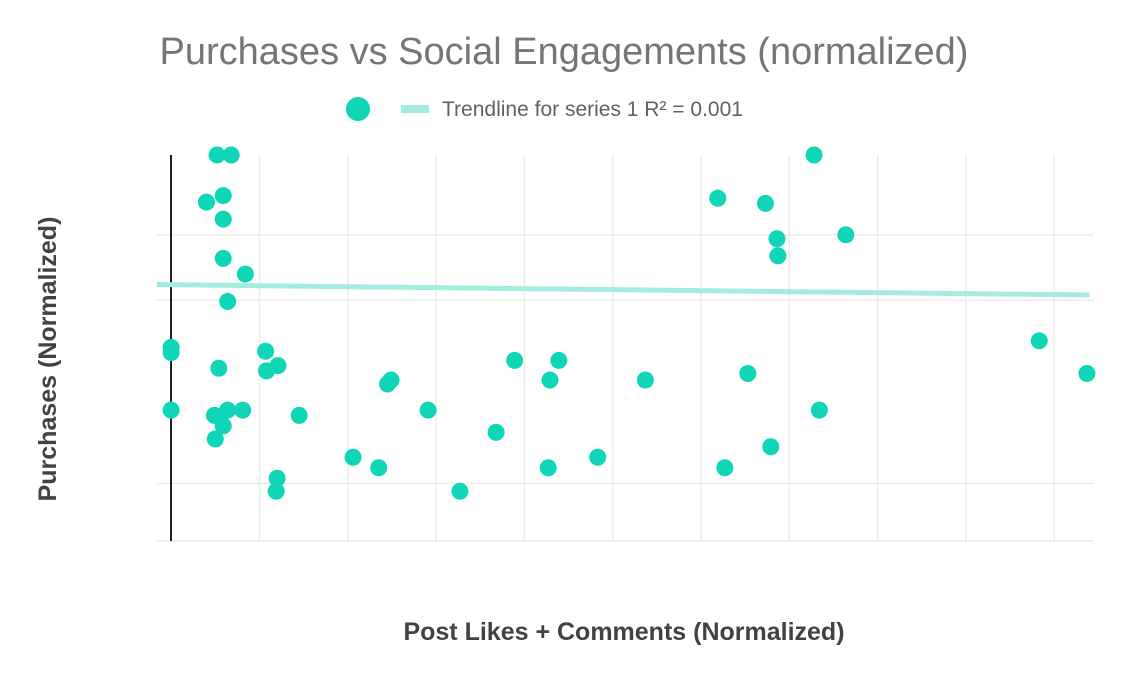 The image size is (1128, 680). What do you see at coordinates (415, 109) in the screenshot?
I see `legend-trendline-swatch` at bounding box center [415, 109].